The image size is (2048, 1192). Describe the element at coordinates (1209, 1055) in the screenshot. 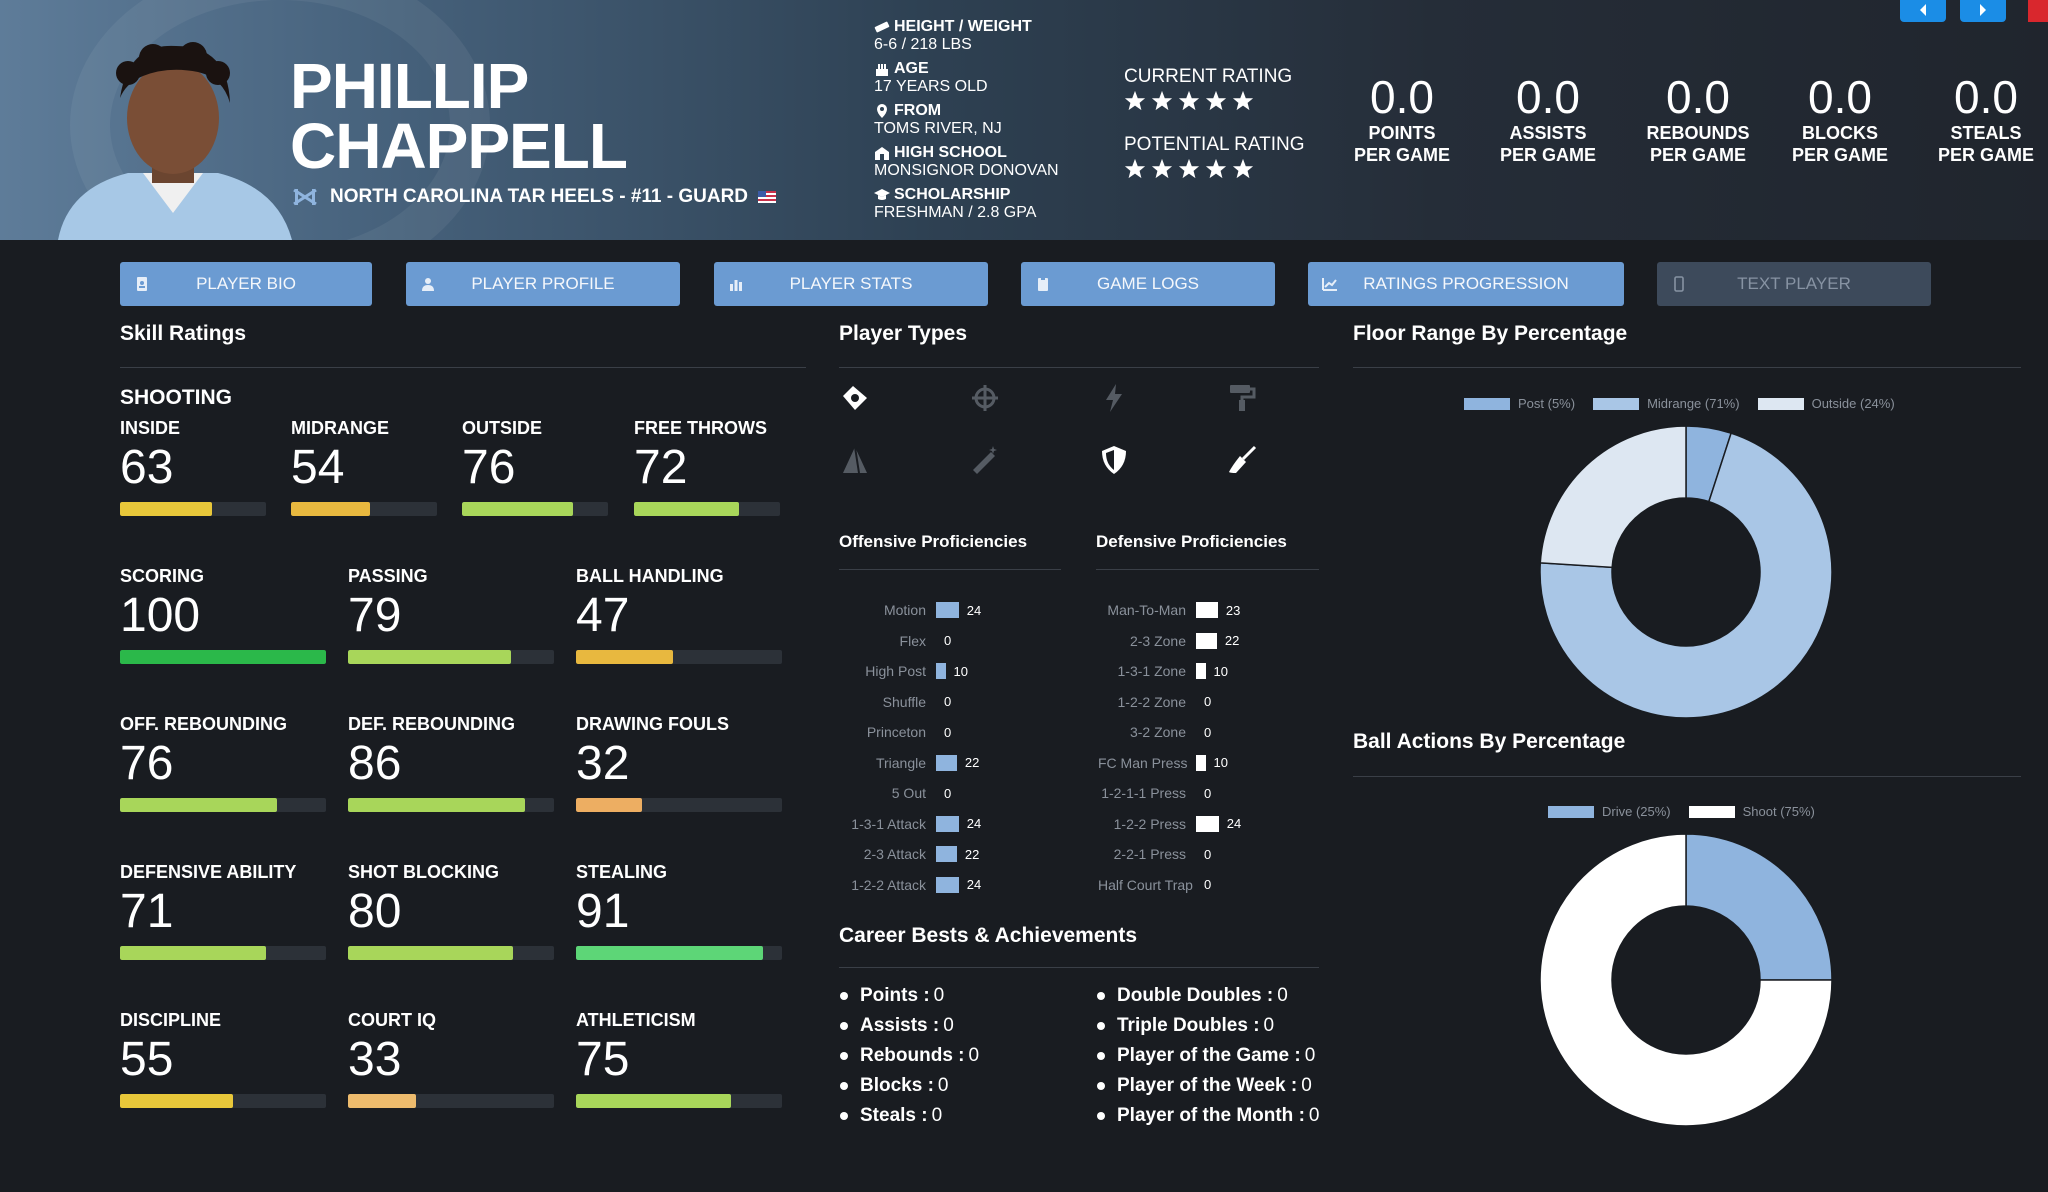

I see `achievement-label: Player of the Game :` at that location.